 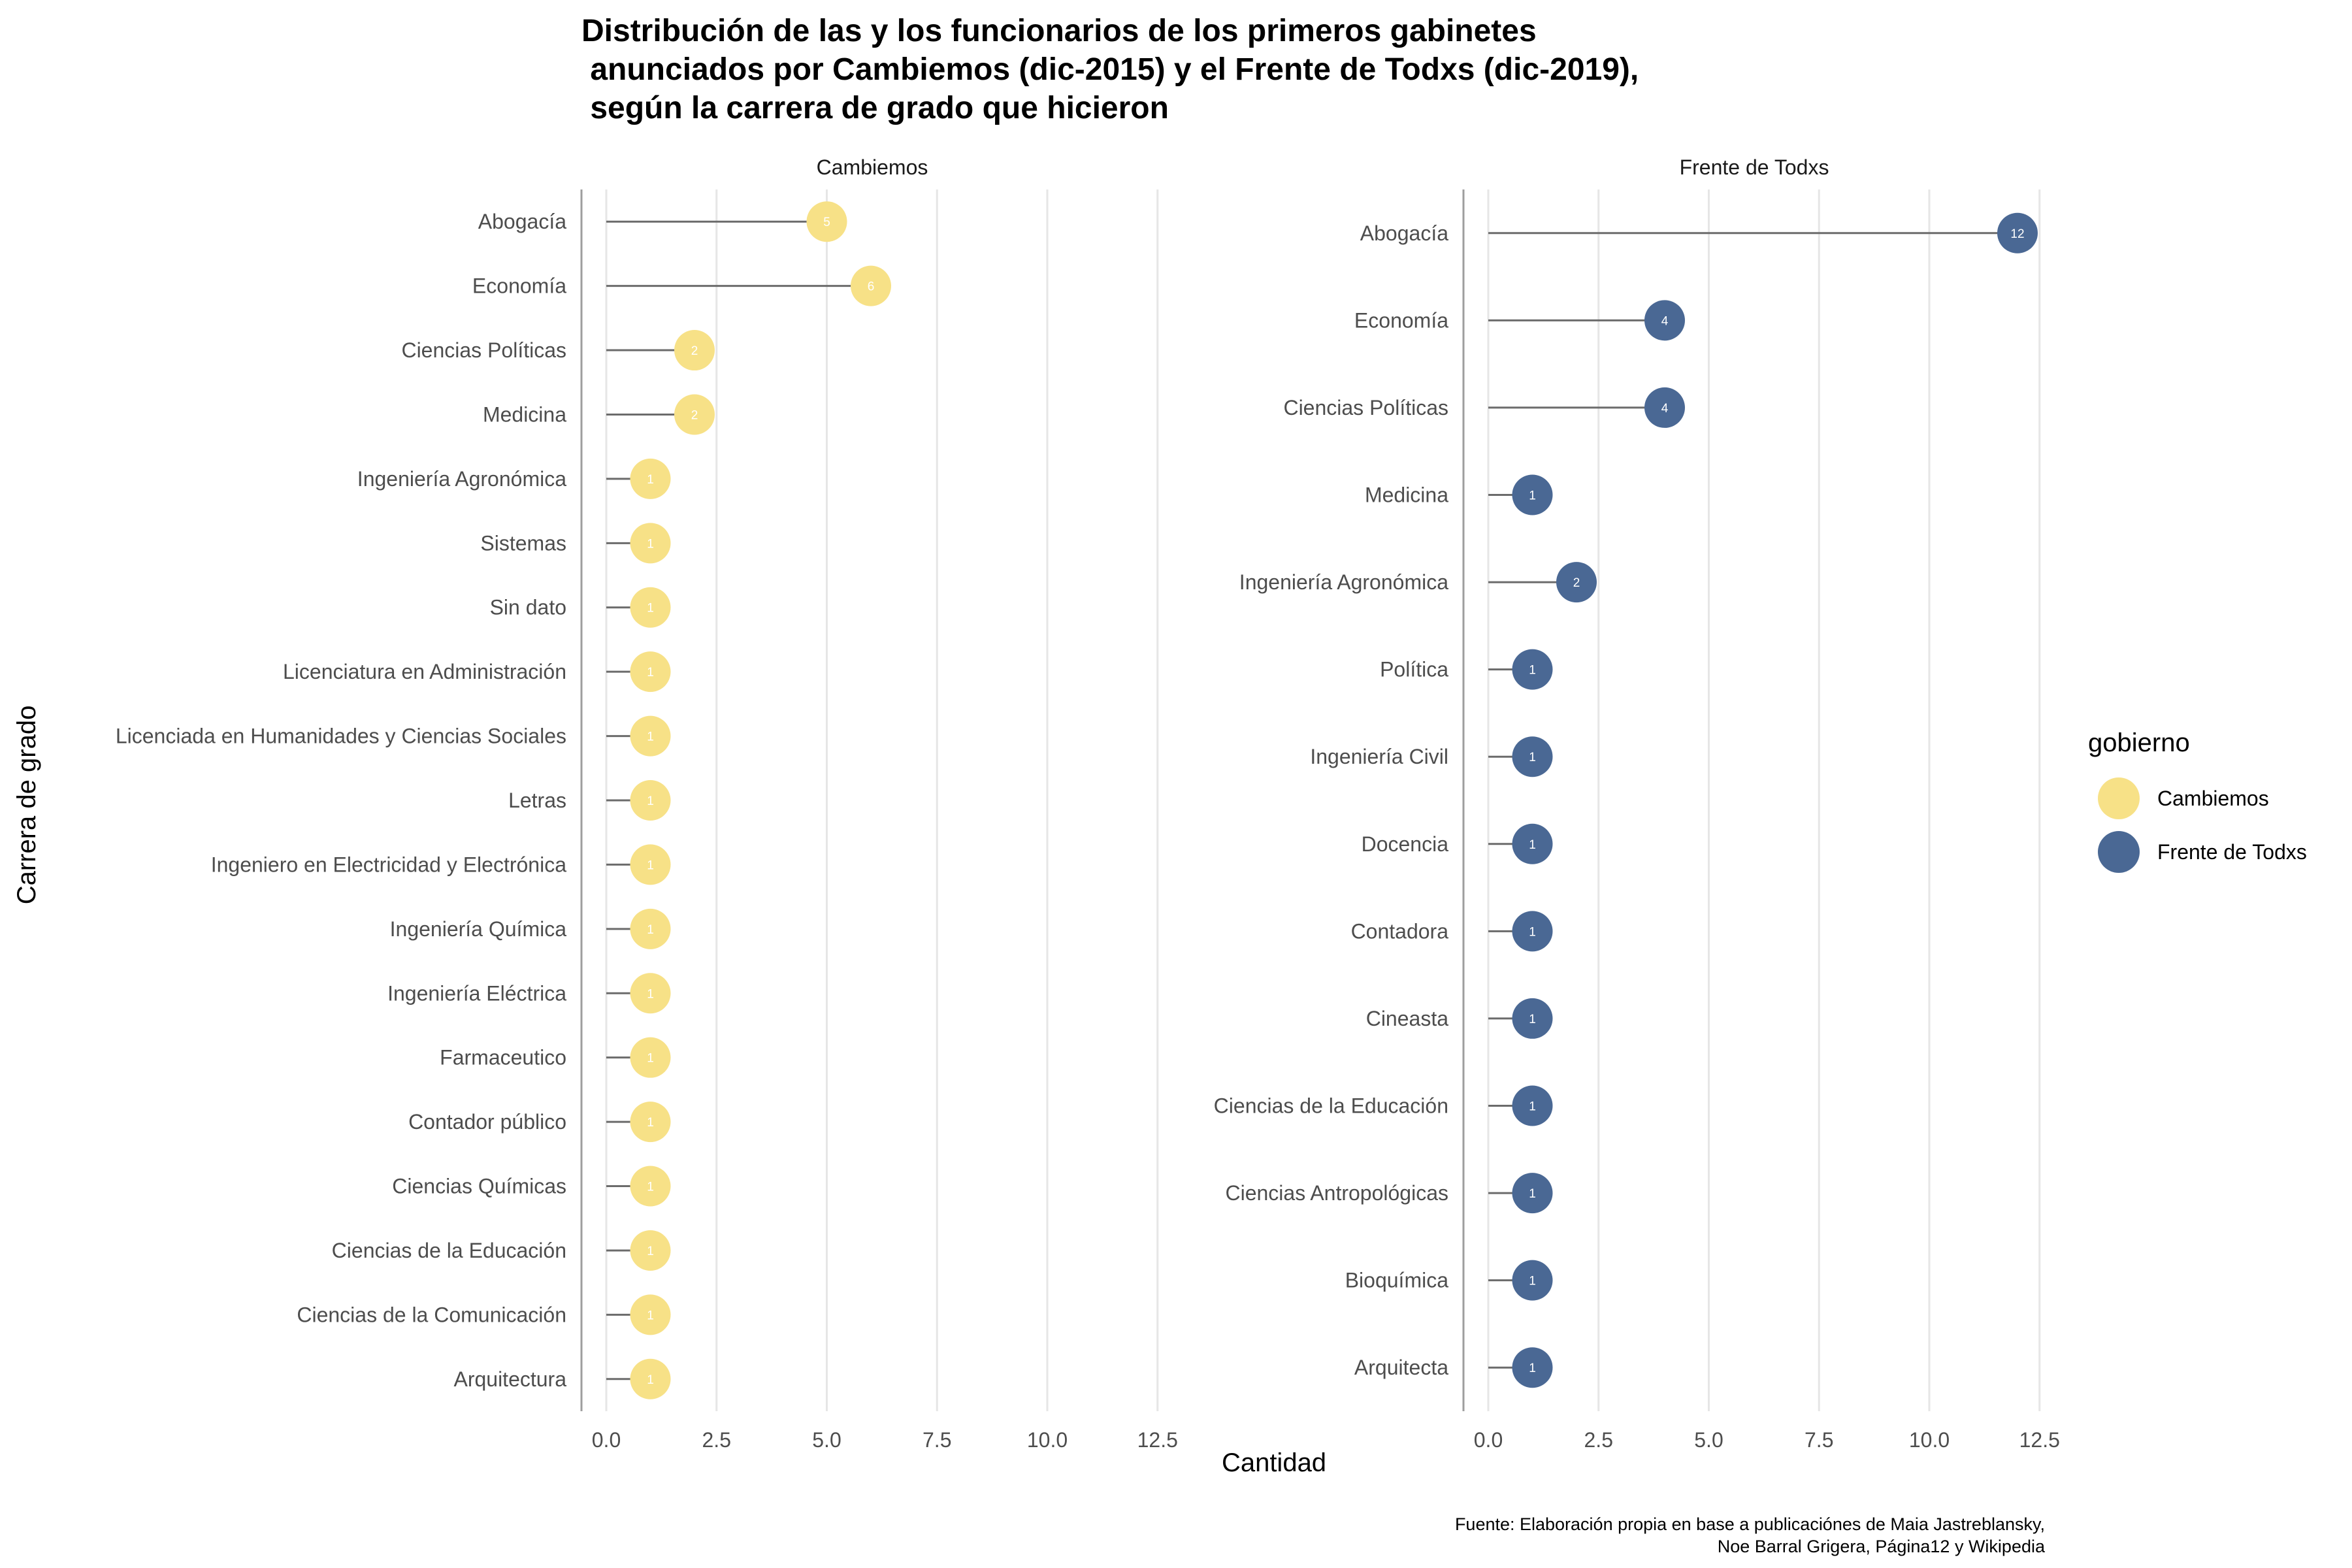 What do you see at coordinates (478, 929) in the screenshot?
I see `y-category-label: Ingeniería Química` at bounding box center [478, 929].